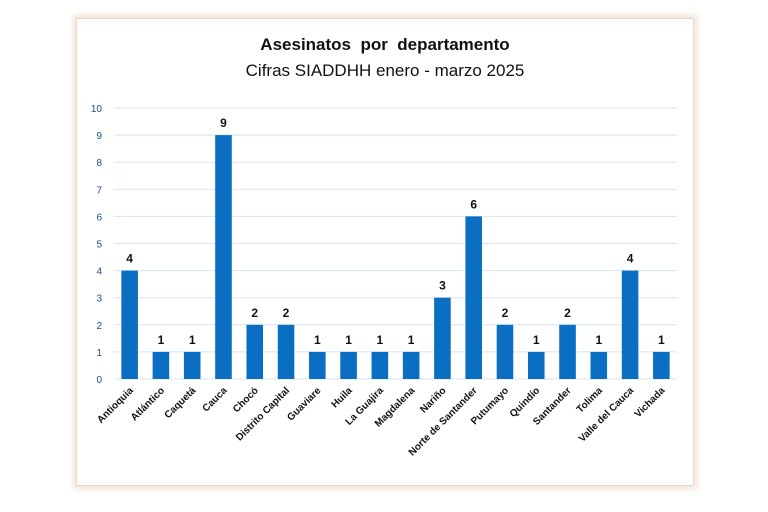  I want to click on y-tick-label: 8, so click(99, 163).